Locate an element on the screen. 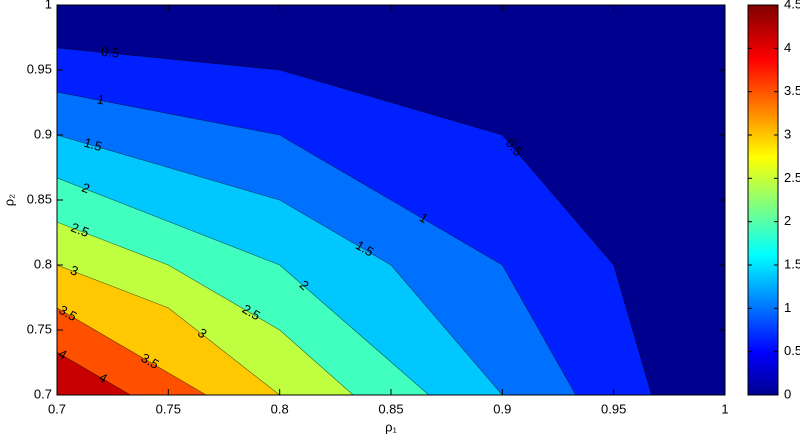 The width and height of the screenshot is (800, 442). y-tick-label: 0.8 is located at coordinates (43, 263).